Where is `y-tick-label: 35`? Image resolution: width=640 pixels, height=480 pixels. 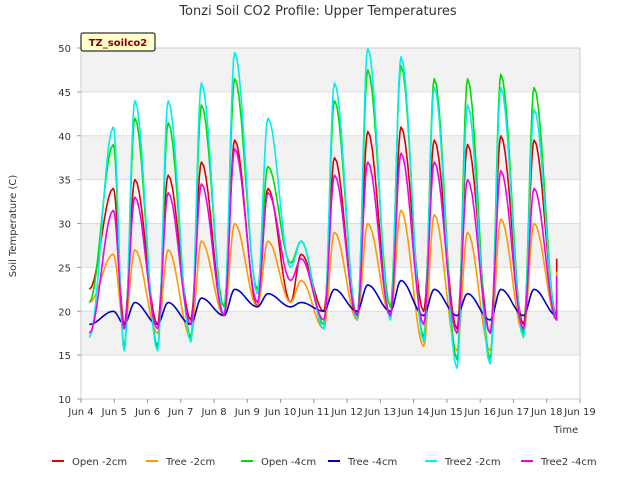
y-tick-label: 35 is located at coordinates (64, 181).